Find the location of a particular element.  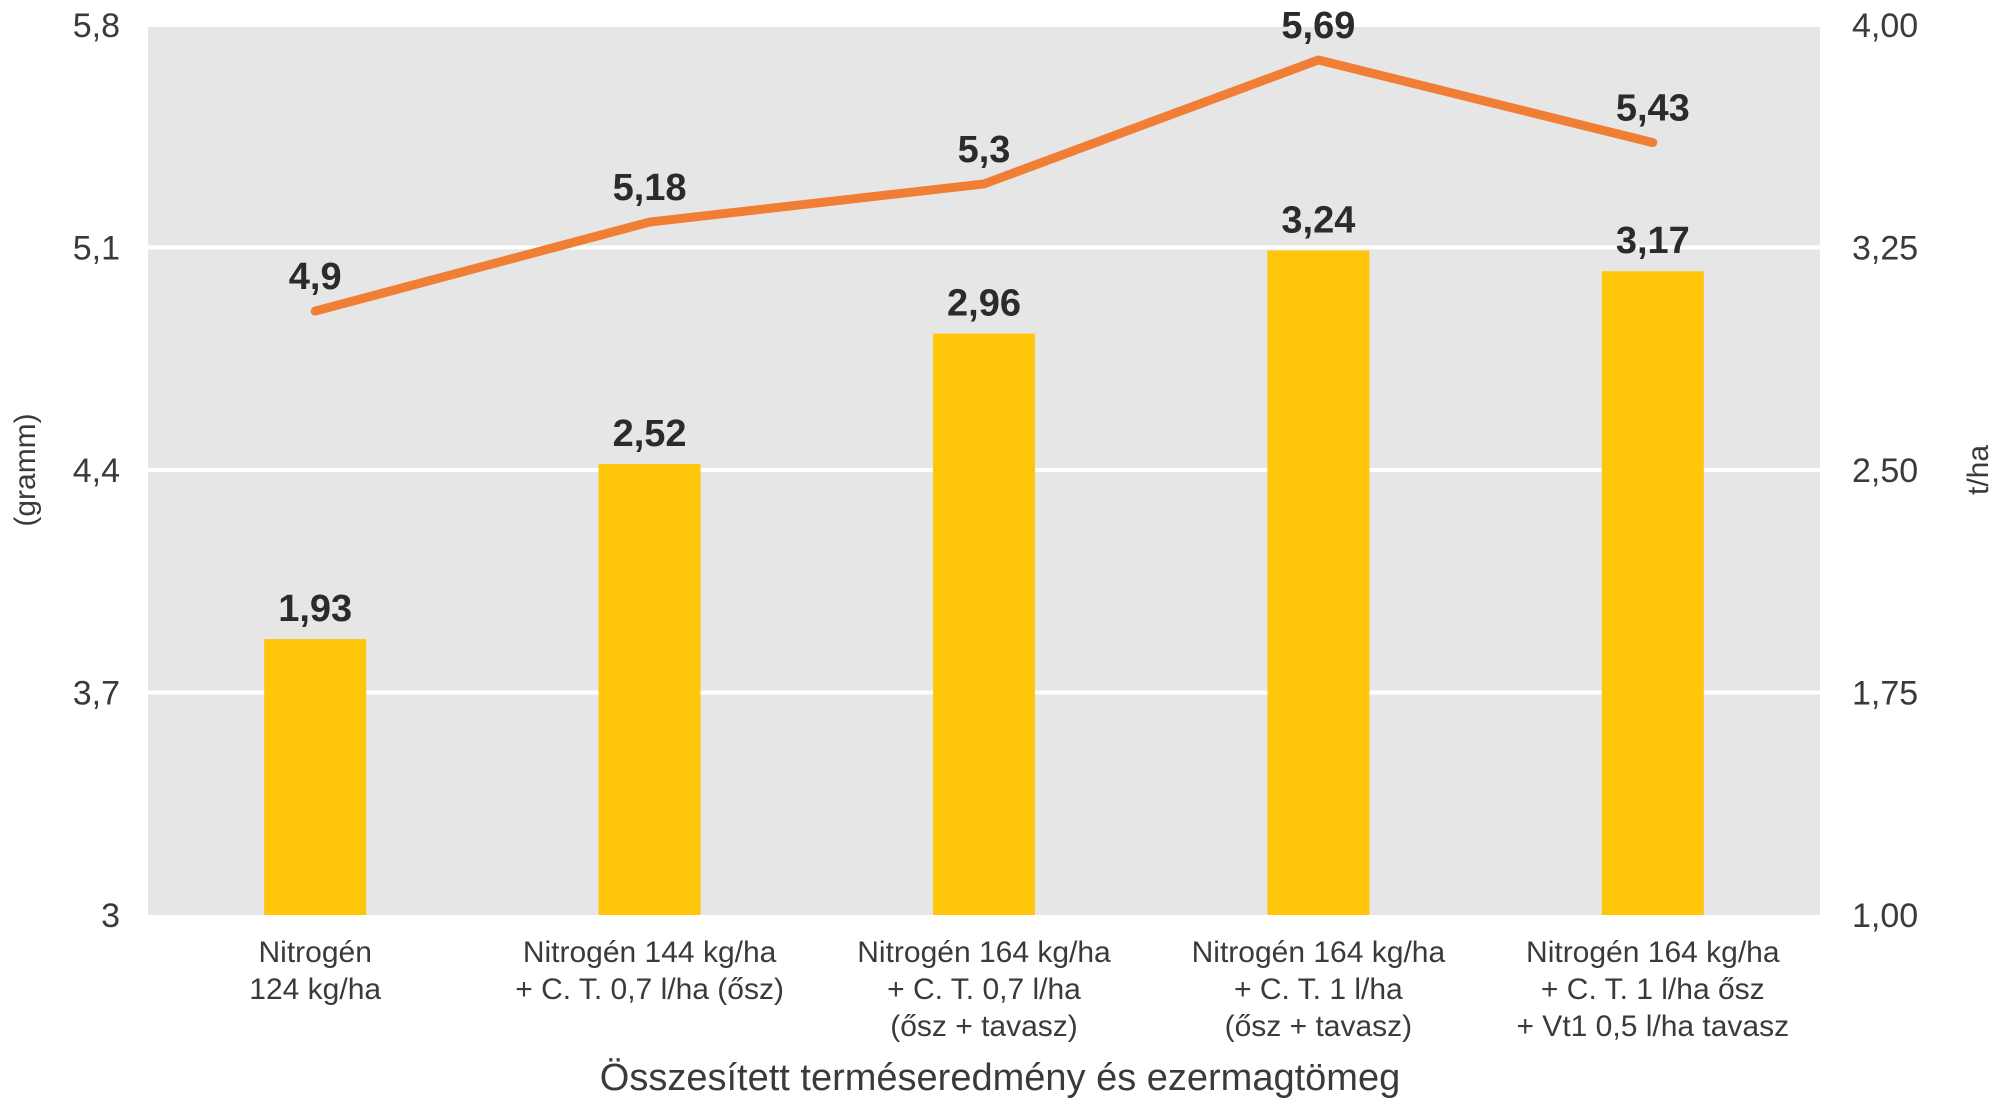

category-label-line: Nitrogén 144 kg/ha is located at coordinates (650, 952).